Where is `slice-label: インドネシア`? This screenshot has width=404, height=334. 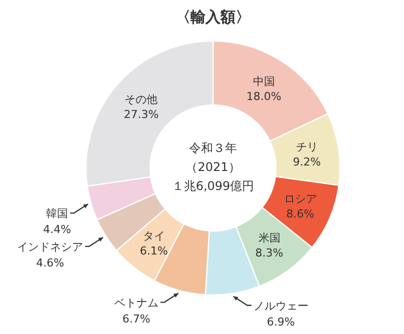 slice-label: インドネシア is located at coordinates (50, 247).